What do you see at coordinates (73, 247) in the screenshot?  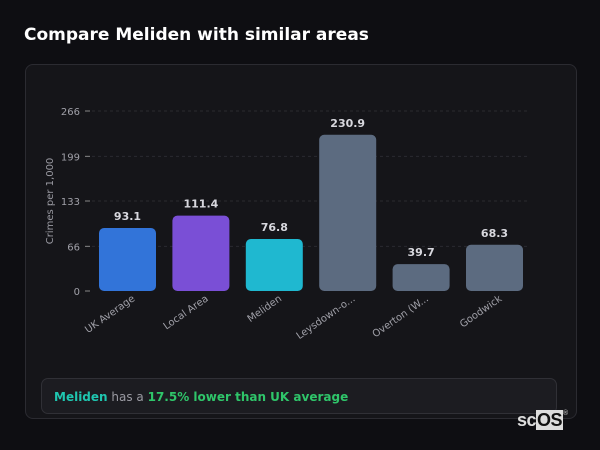 I see `y-tick-label: 66` at bounding box center [73, 247].